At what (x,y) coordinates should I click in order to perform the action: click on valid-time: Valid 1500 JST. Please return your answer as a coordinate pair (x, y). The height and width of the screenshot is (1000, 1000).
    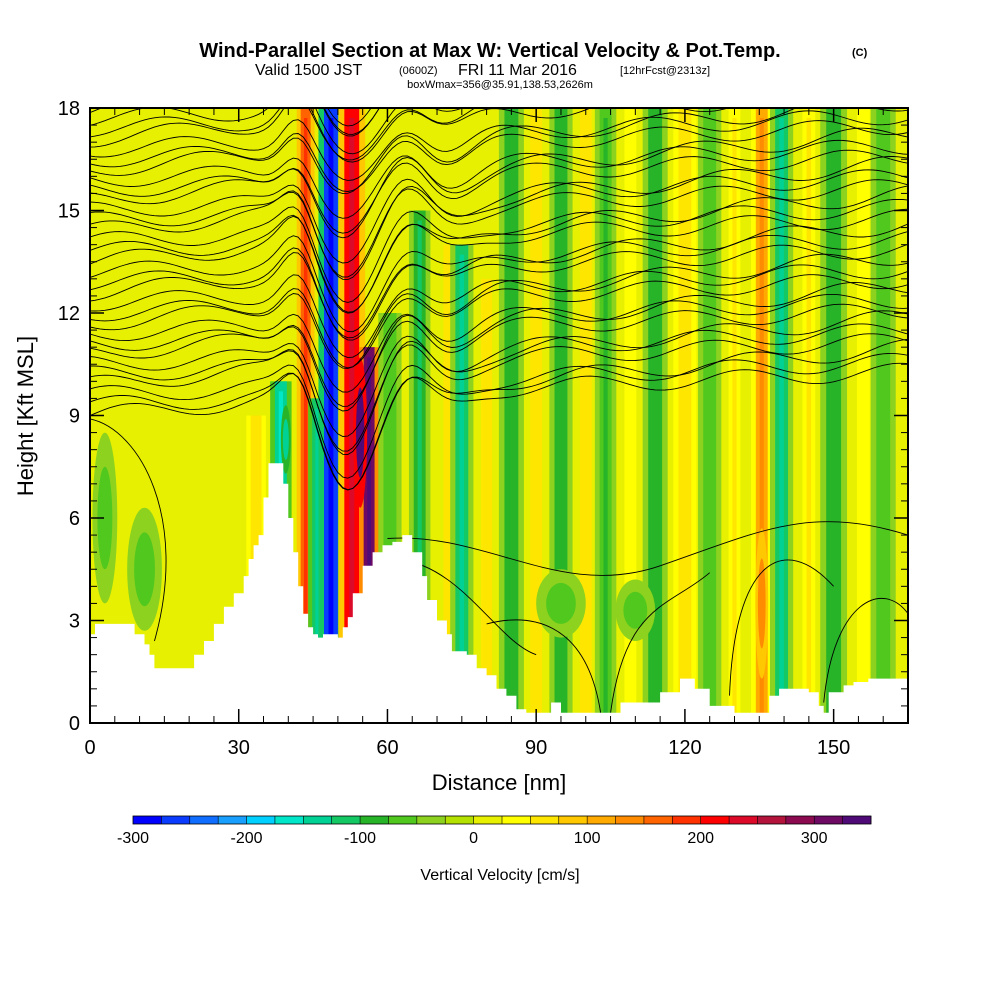
    Looking at the image, I should click on (309, 70).